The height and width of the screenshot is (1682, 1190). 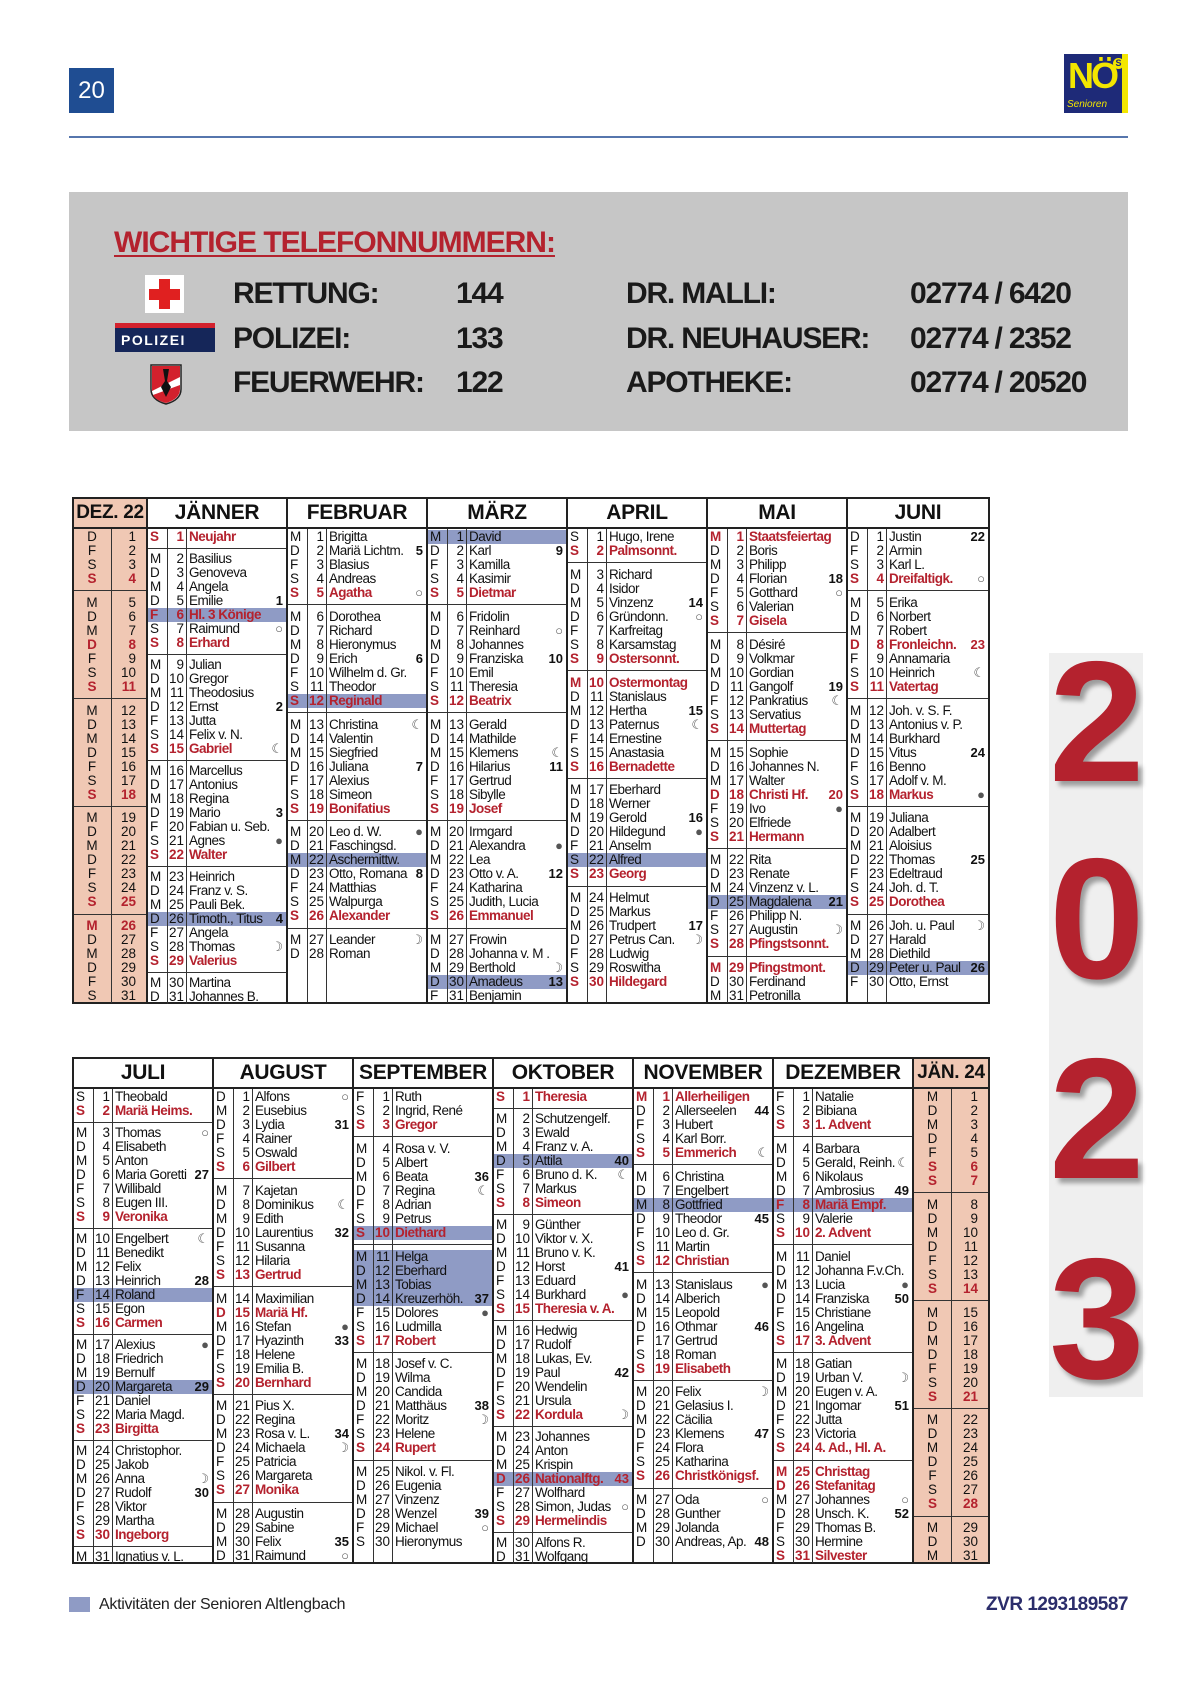 What do you see at coordinates (341, 1124) in the screenshot?
I see `week-number: 31` at bounding box center [341, 1124].